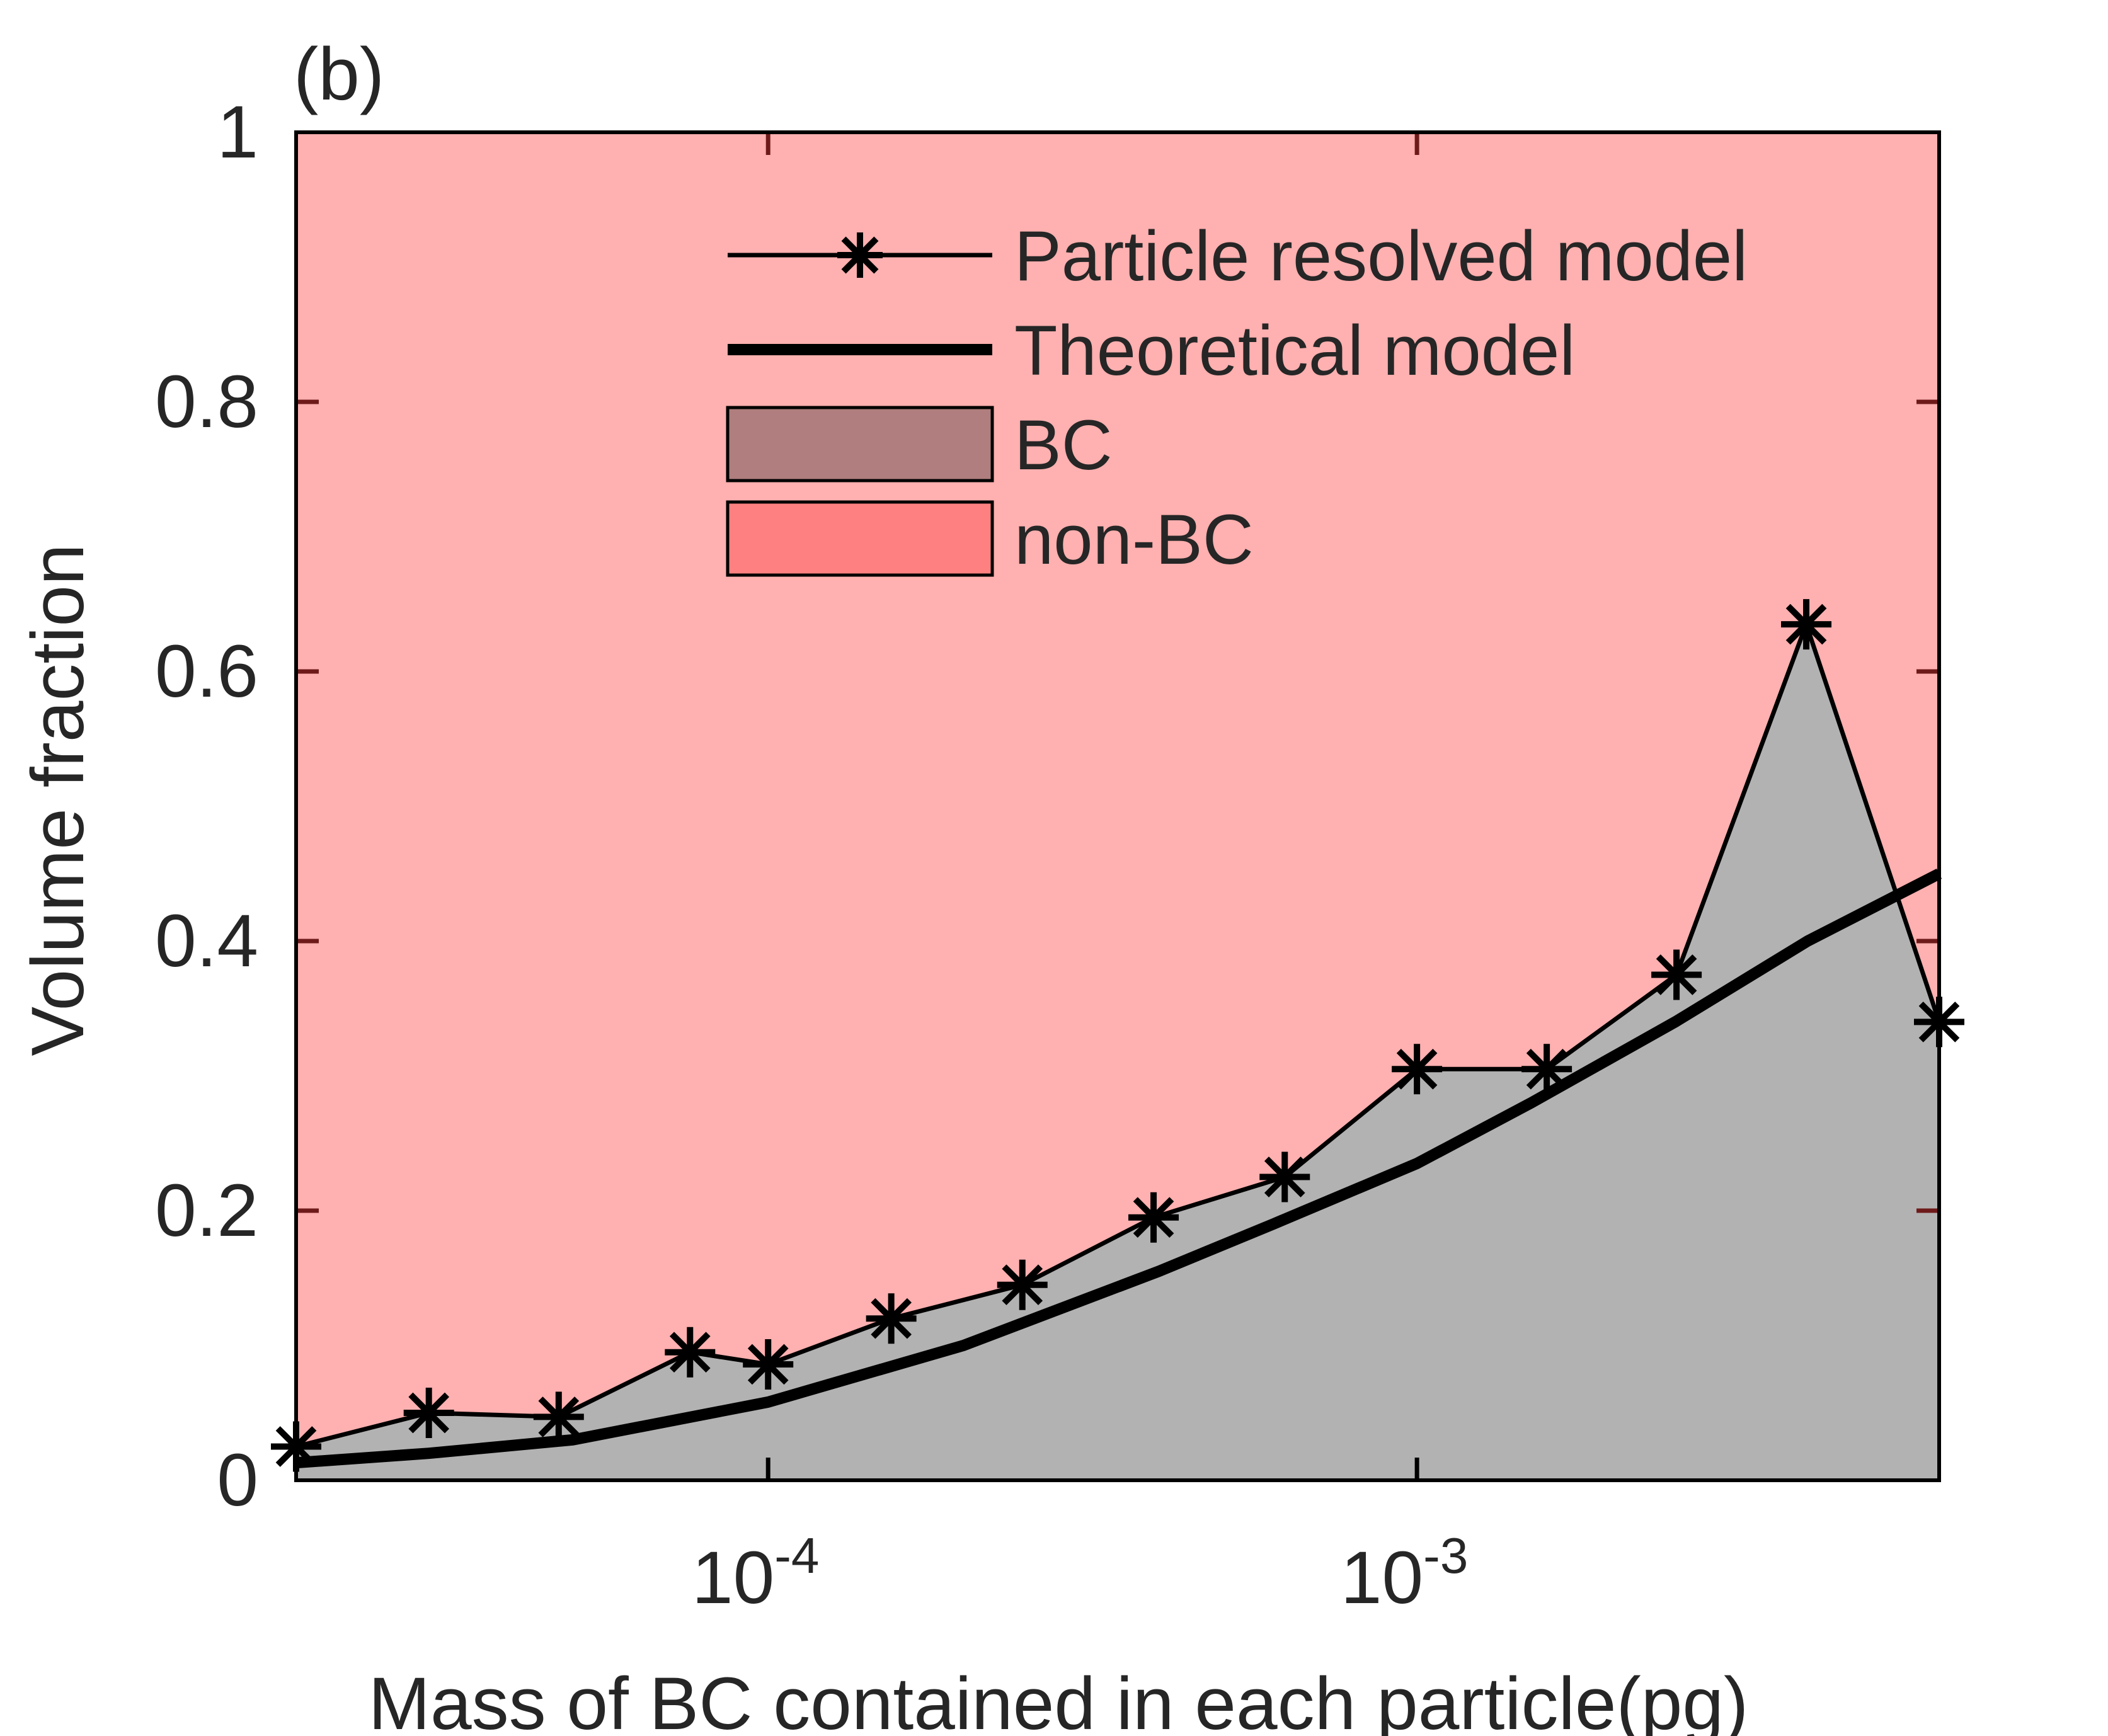 The width and height of the screenshot is (2108, 1736). What do you see at coordinates (207, 806) in the screenshot?
I see `y-tick-labels: 0 0.2 0.4 0.6 0.8 1` at bounding box center [207, 806].